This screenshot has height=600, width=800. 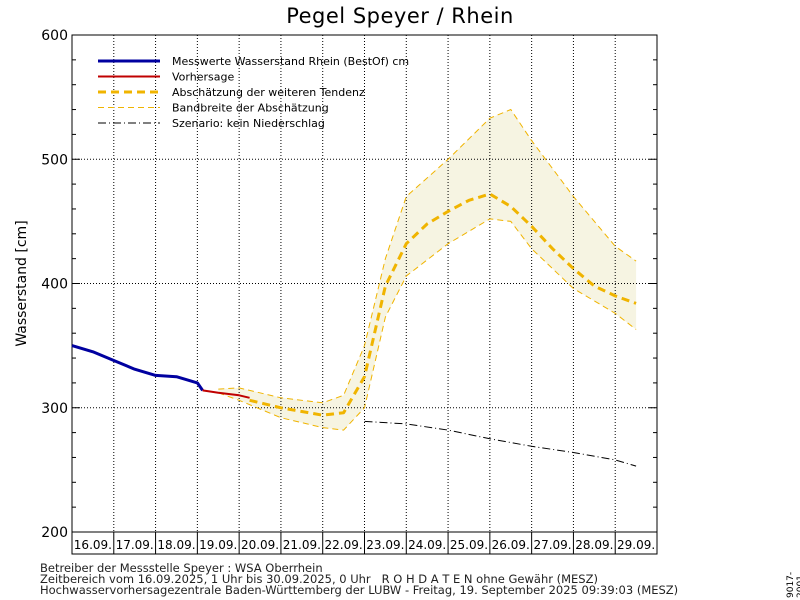 What do you see at coordinates (248, 123) in the screenshot?
I see `legend-label-scenario: Szenario: kein Niederschlag` at bounding box center [248, 123].